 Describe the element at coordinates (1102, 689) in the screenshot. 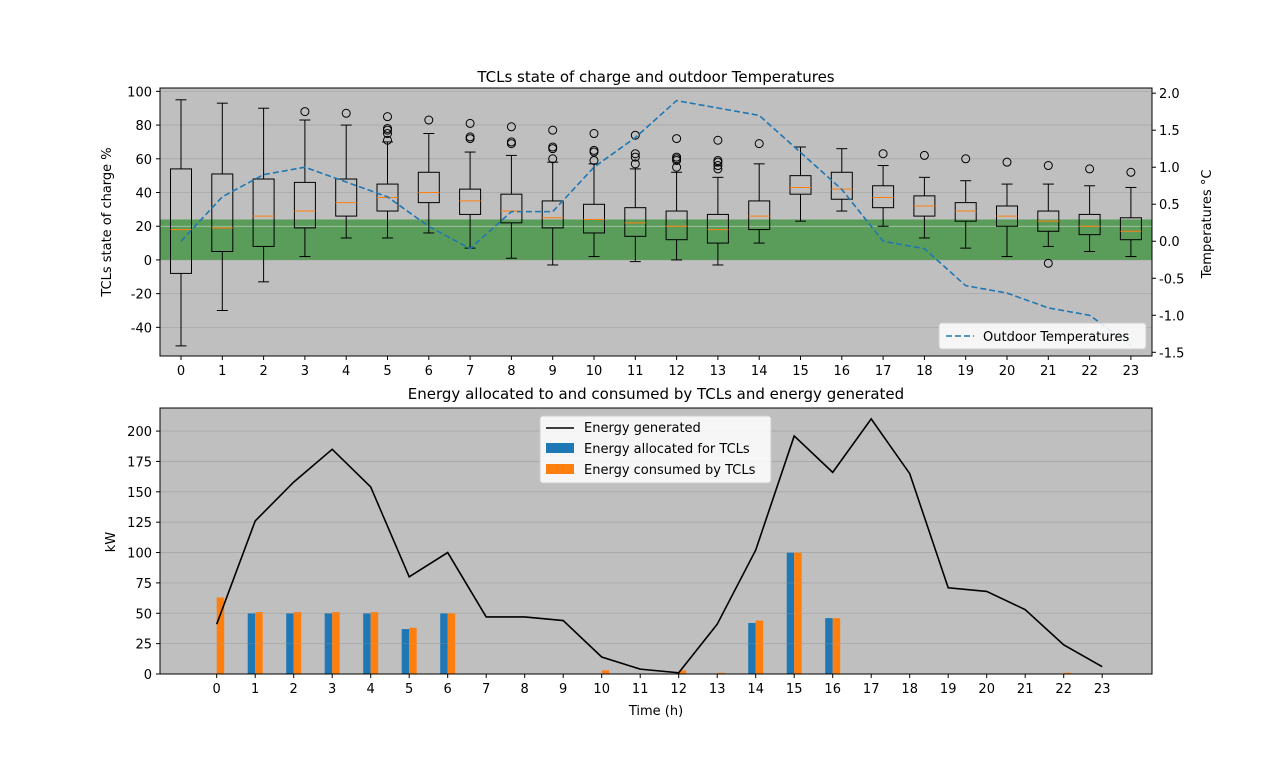

I see `x-tick-label: 23` at that location.